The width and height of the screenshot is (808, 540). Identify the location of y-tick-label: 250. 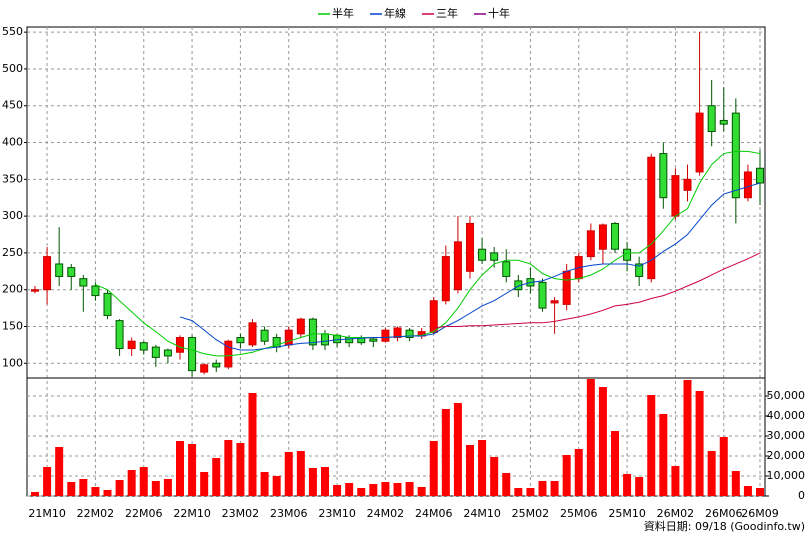
(12, 252).